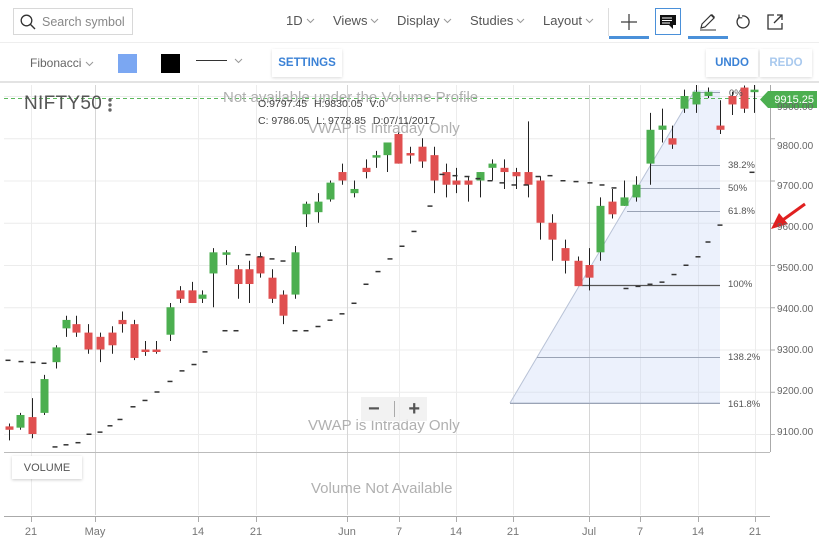 The image size is (819, 551). Describe the element at coordinates (795, 268) in the screenshot. I see `y-axis-label: 9500.00` at that location.